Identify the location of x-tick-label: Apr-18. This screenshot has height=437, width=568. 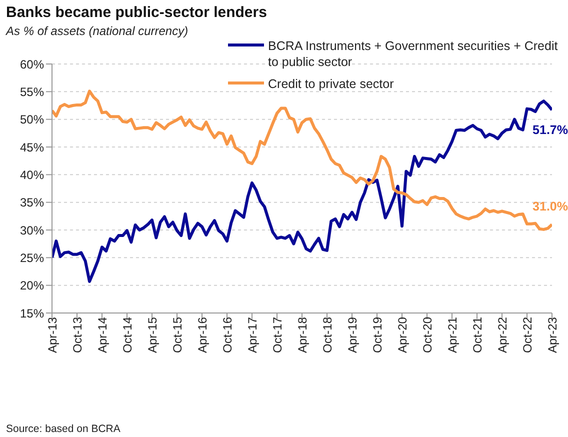
(303, 335).